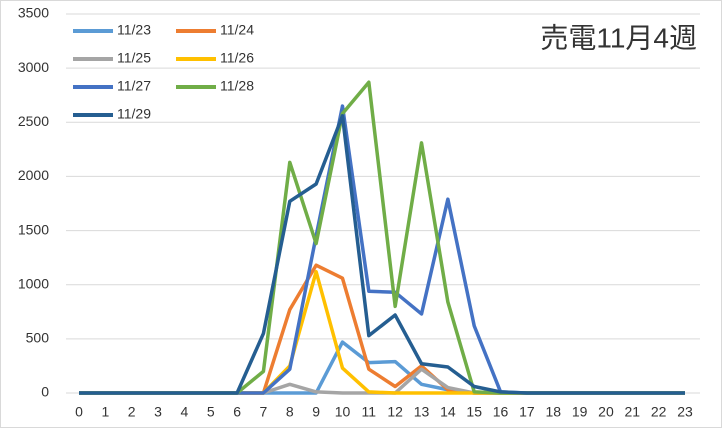 Image resolution: width=722 pixels, height=433 pixels. What do you see at coordinates (501, 412) in the screenshot?
I see `x-tick-label: 16` at bounding box center [501, 412].